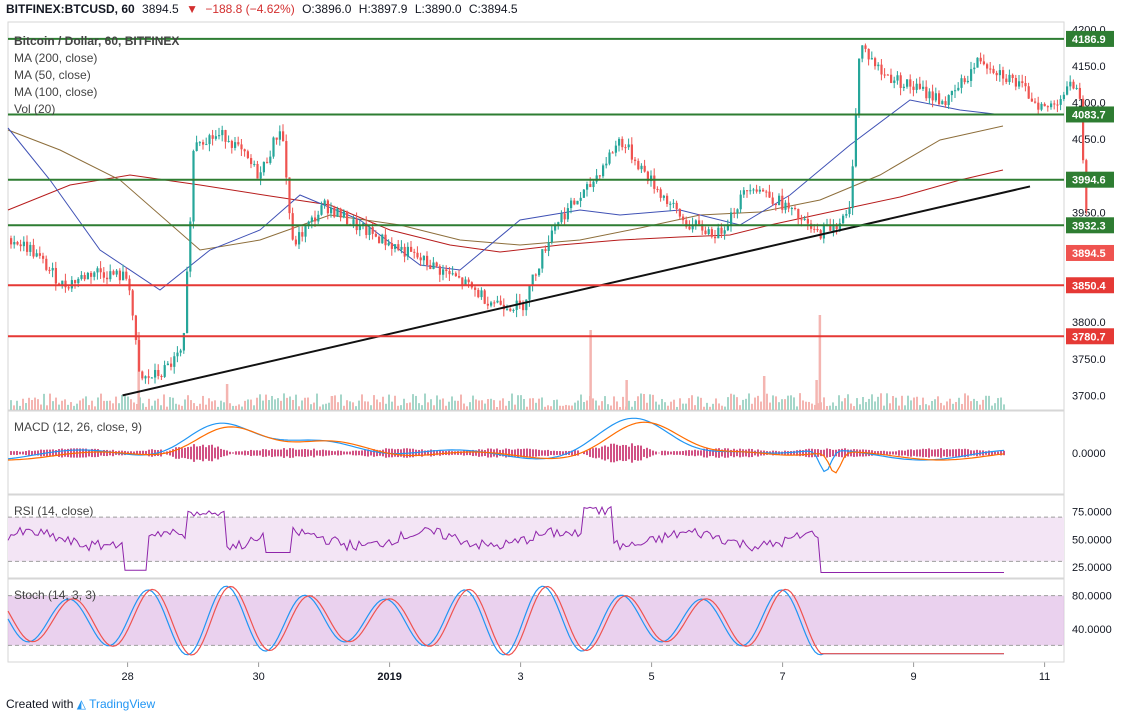  I want to click on time-tick-label: 2019, so click(389, 677).